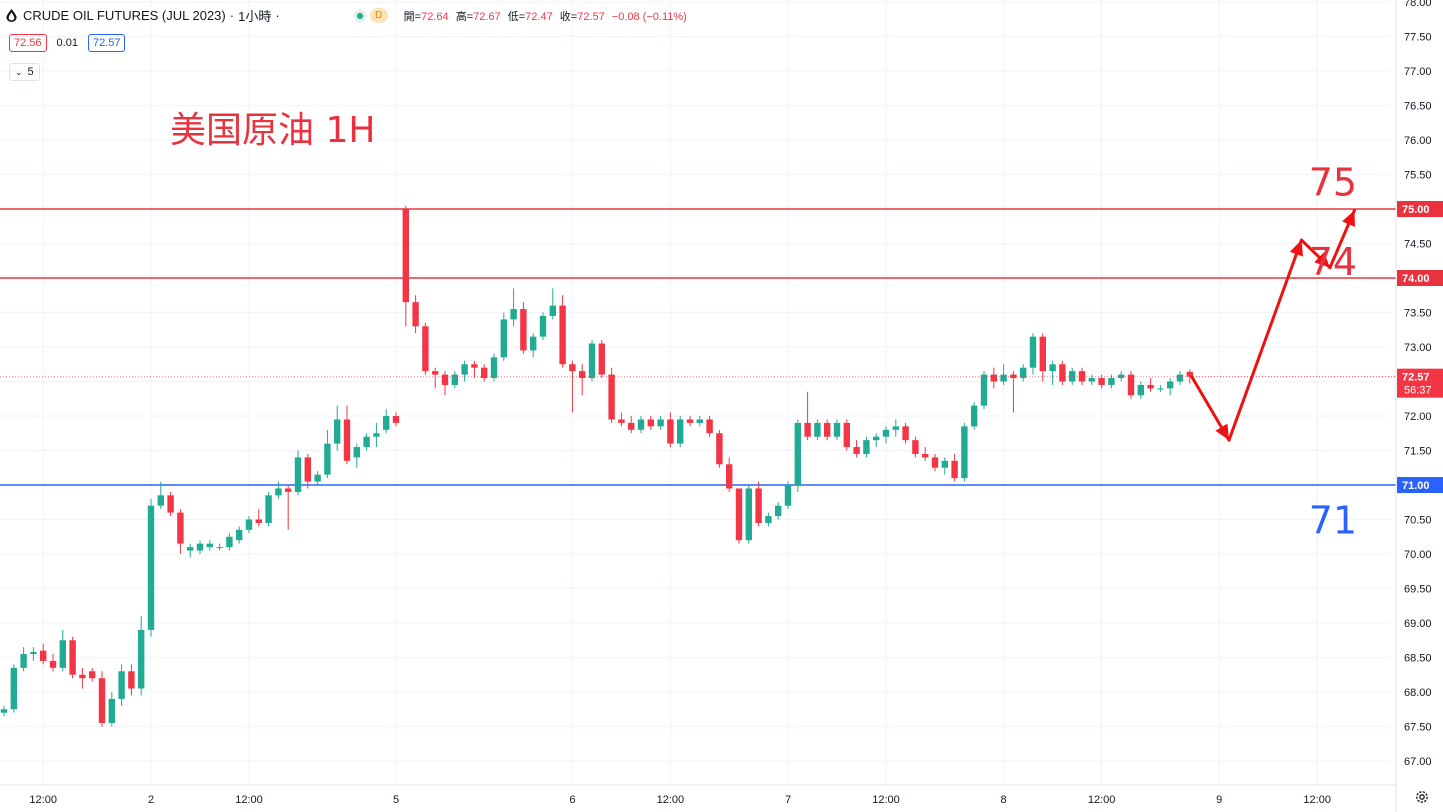  I want to click on x-tick-label: 7, so click(788, 800).